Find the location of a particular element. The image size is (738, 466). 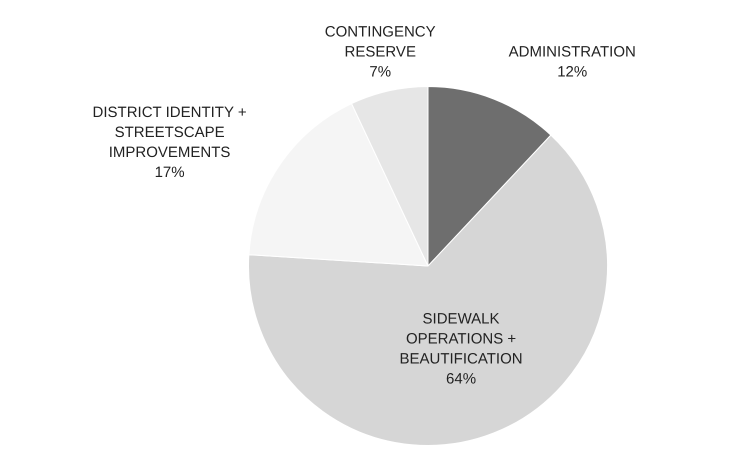

data-label: 17% is located at coordinates (169, 173).